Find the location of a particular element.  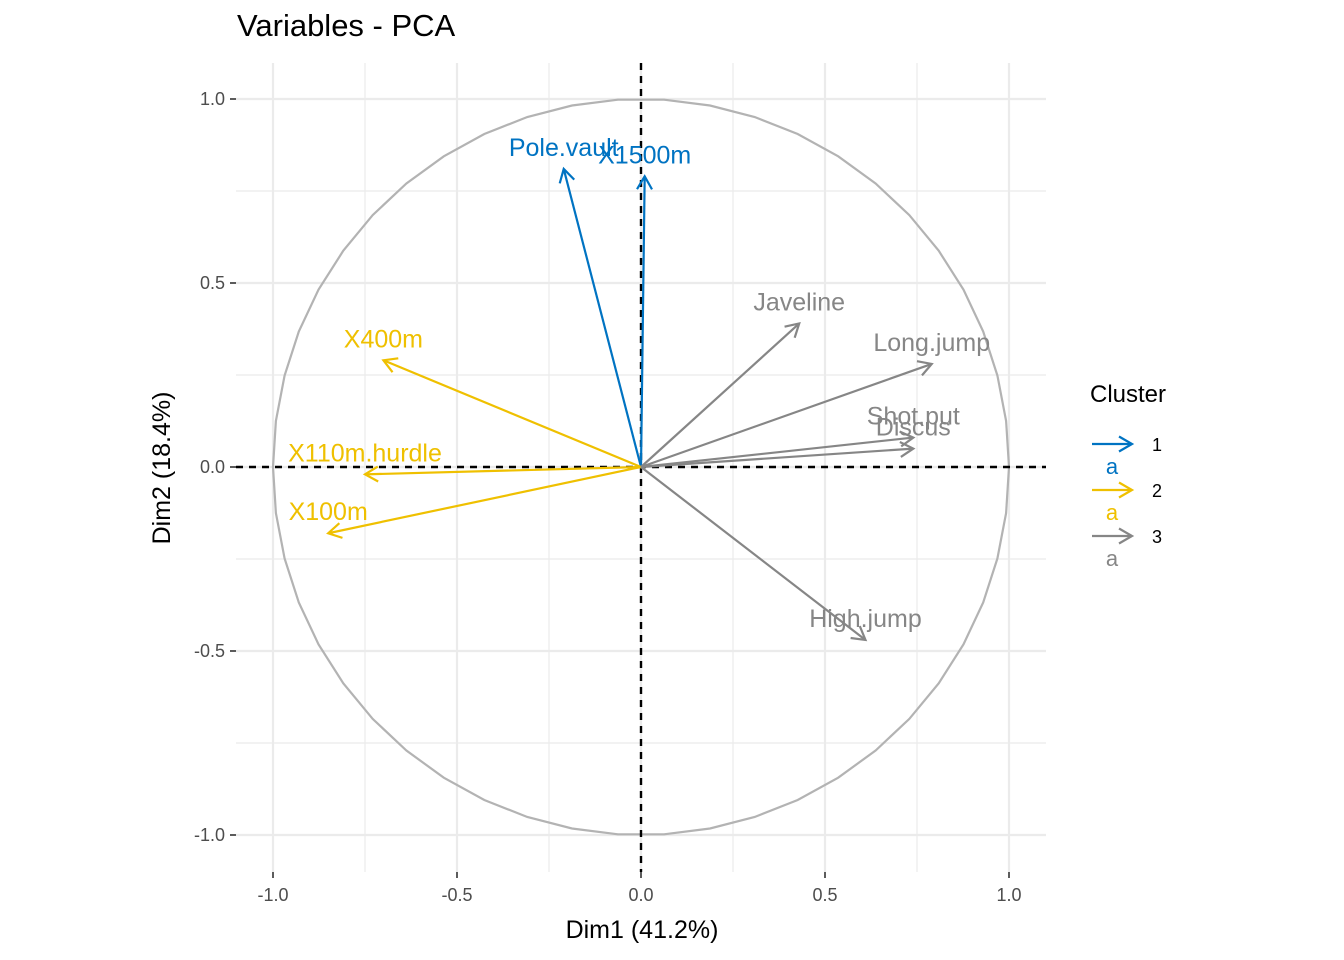

variable-arrow-x100m is located at coordinates (484, 502).